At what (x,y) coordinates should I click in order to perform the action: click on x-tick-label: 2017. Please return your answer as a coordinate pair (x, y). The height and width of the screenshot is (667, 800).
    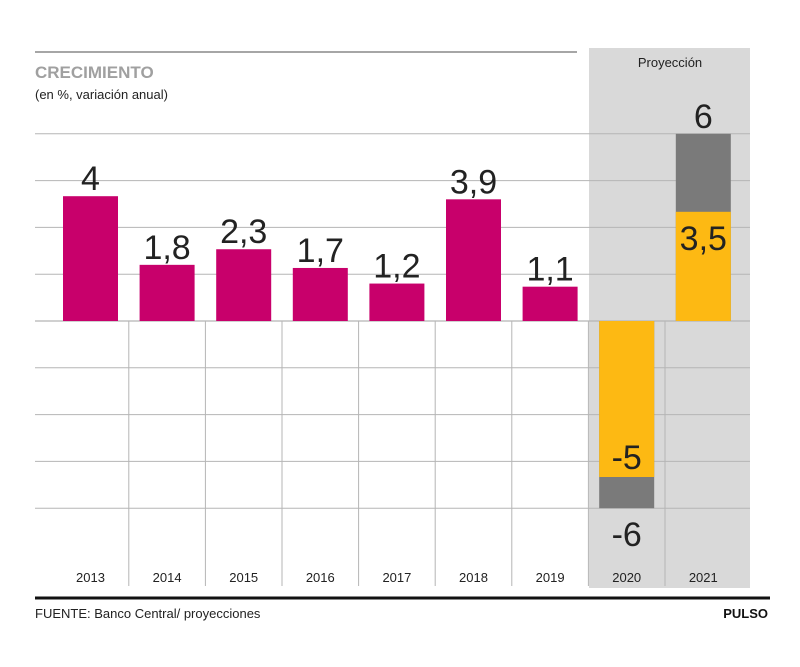
    Looking at the image, I should click on (396, 577).